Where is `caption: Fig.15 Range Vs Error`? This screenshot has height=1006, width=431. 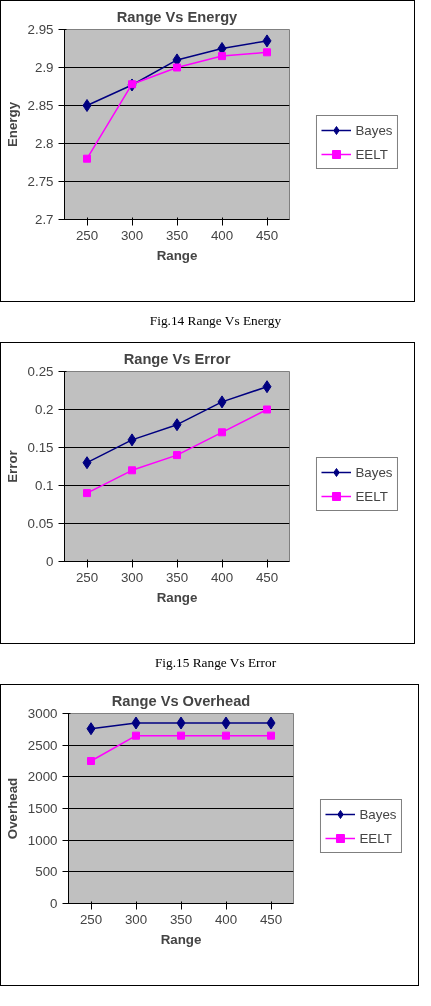 caption: Fig.15 Range Vs Error is located at coordinates (215, 663).